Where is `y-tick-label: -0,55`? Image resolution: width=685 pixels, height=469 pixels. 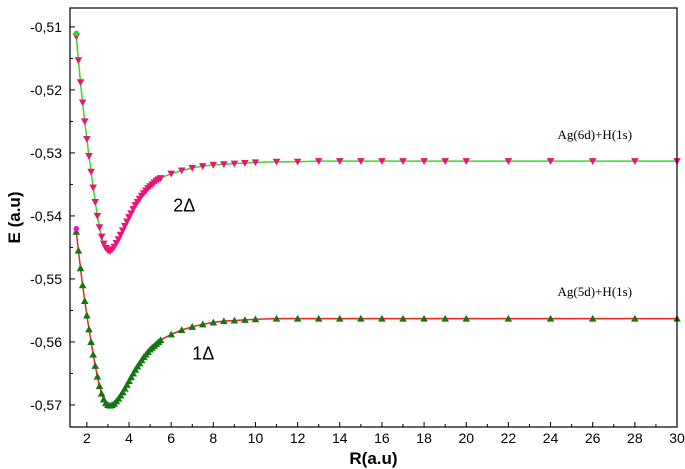 y-tick-label: -0,55 is located at coordinates (46, 279).